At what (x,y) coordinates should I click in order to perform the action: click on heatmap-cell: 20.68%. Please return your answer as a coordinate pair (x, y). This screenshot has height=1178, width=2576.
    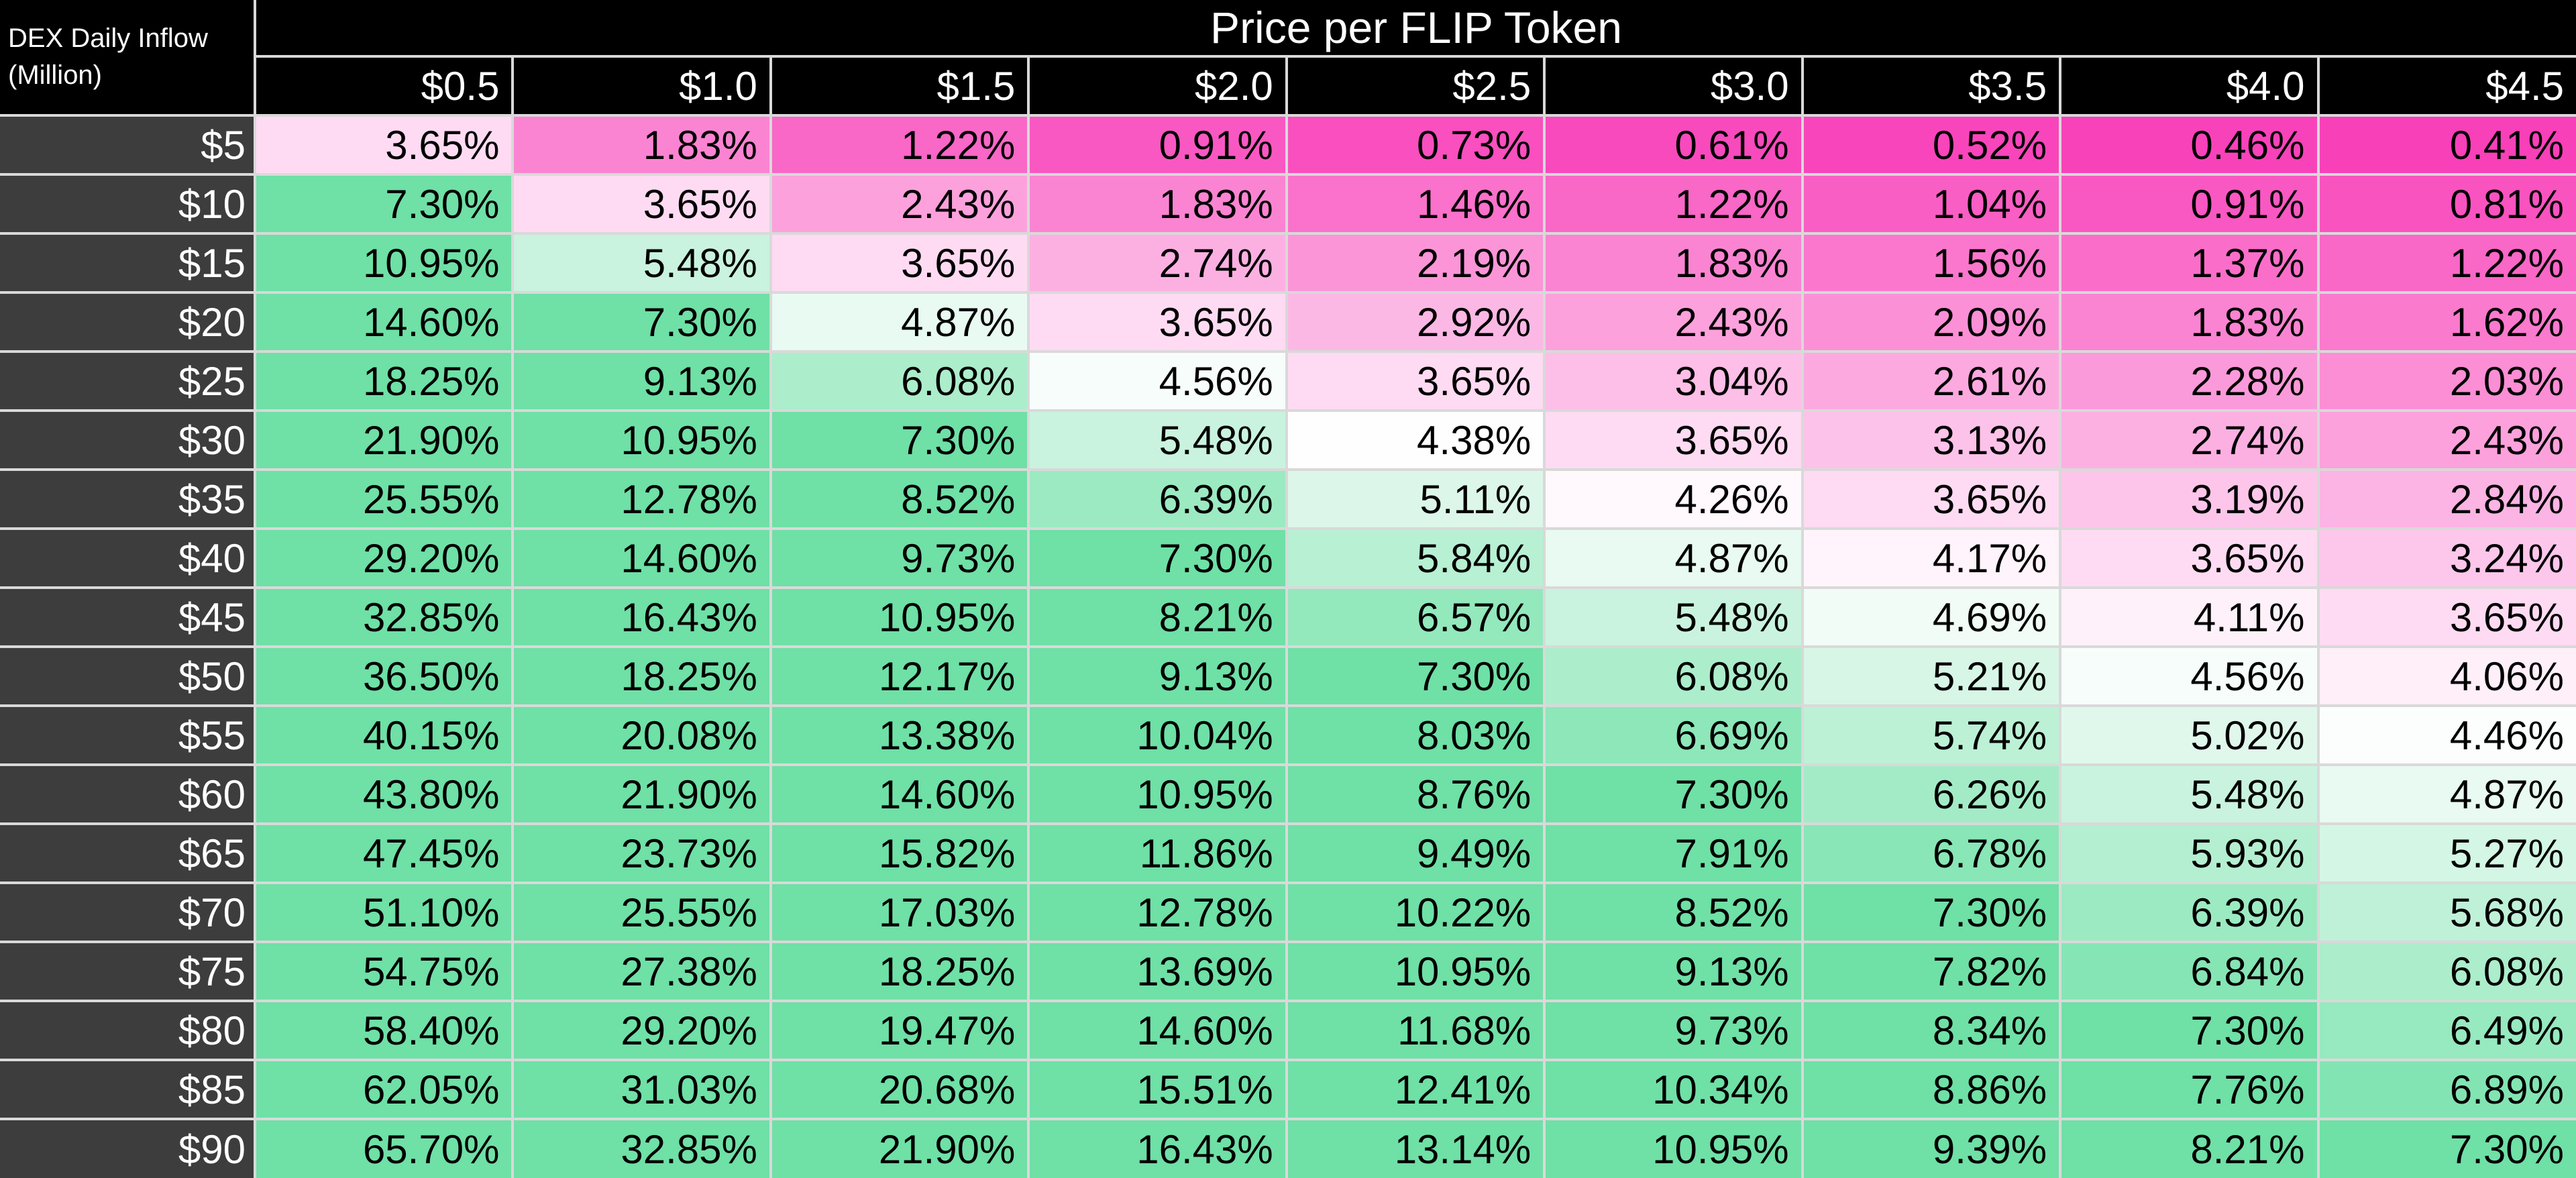
    Looking at the image, I should click on (899, 1090).